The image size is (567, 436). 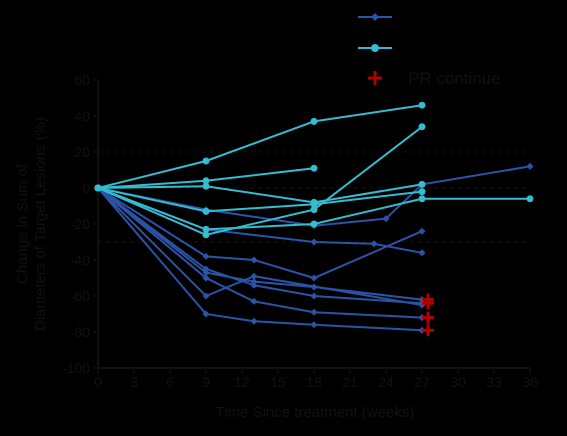 I want to click on x-tick-label: 6, so click(x=170, y=382).